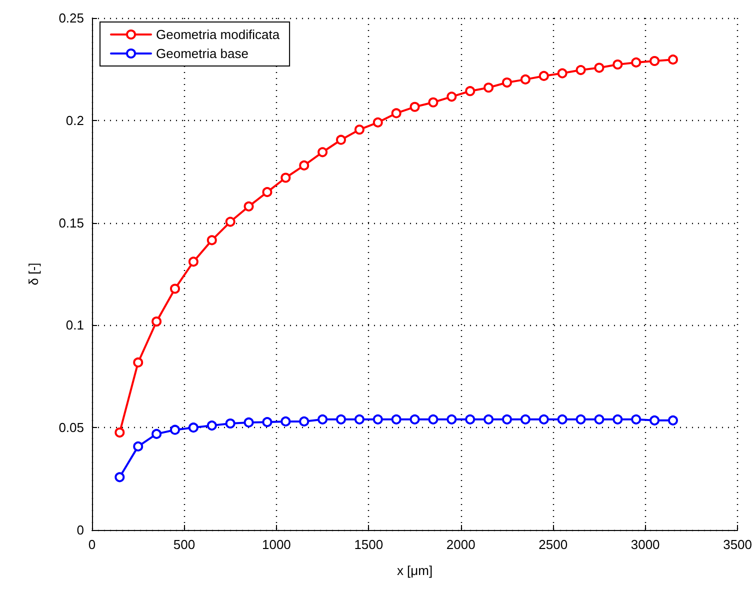  I want to click on x-tick-label: 1500, so click(369, 544).